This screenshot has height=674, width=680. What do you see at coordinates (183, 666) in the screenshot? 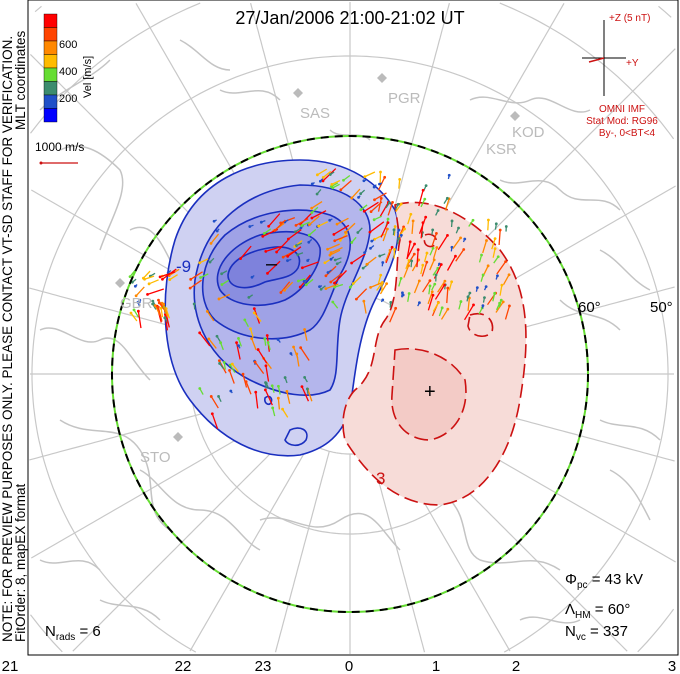
I see `mlt-tick: 22` at bounding box center [183, 666].